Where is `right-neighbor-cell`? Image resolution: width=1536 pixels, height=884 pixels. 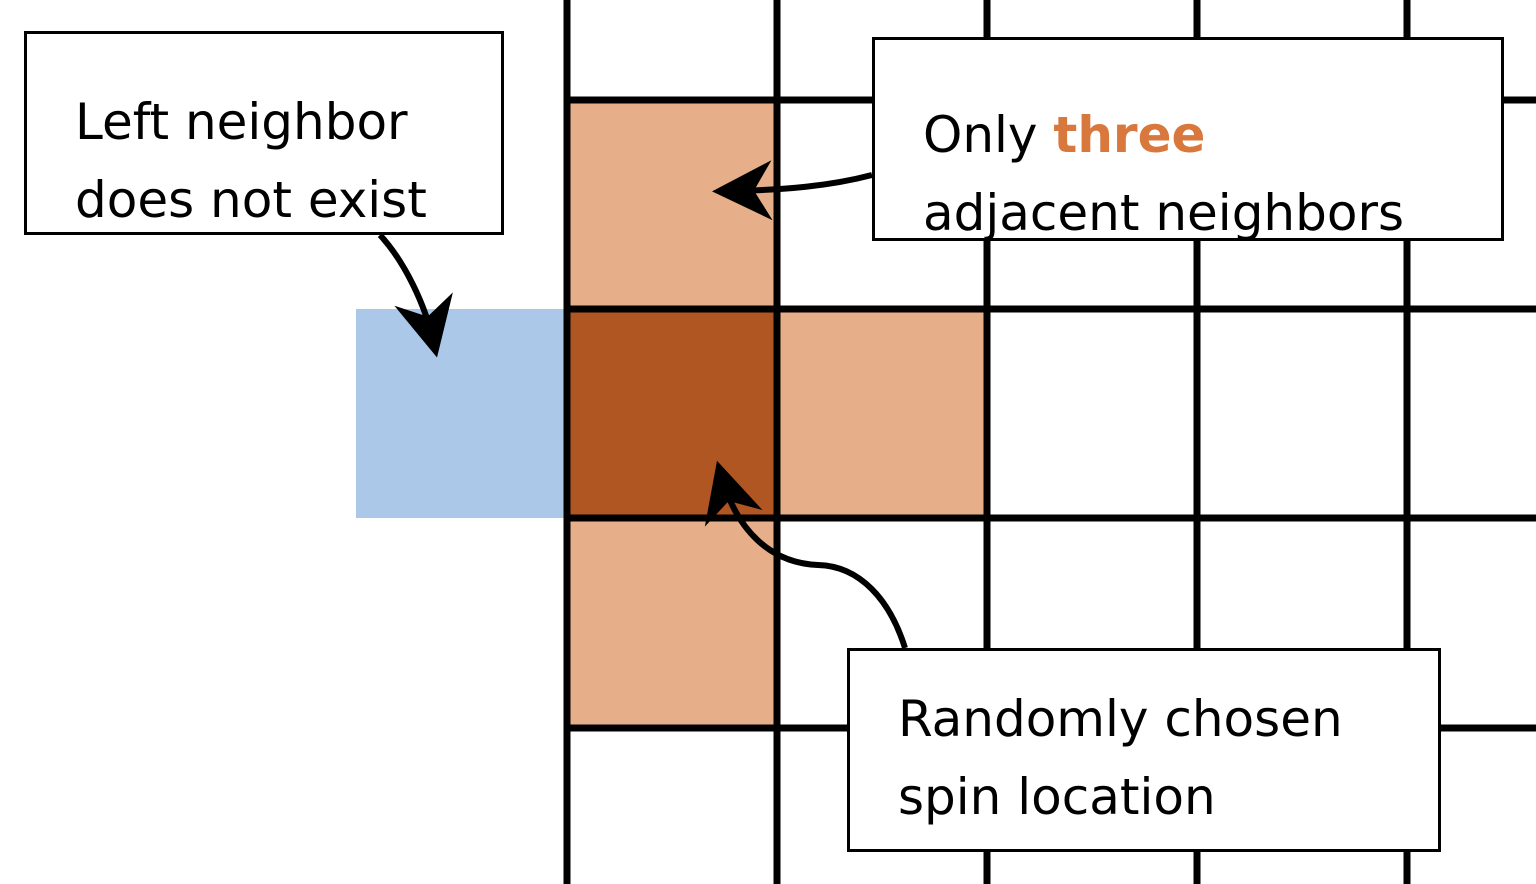
right-neighbor-cell is located at coordinates (882, 413).